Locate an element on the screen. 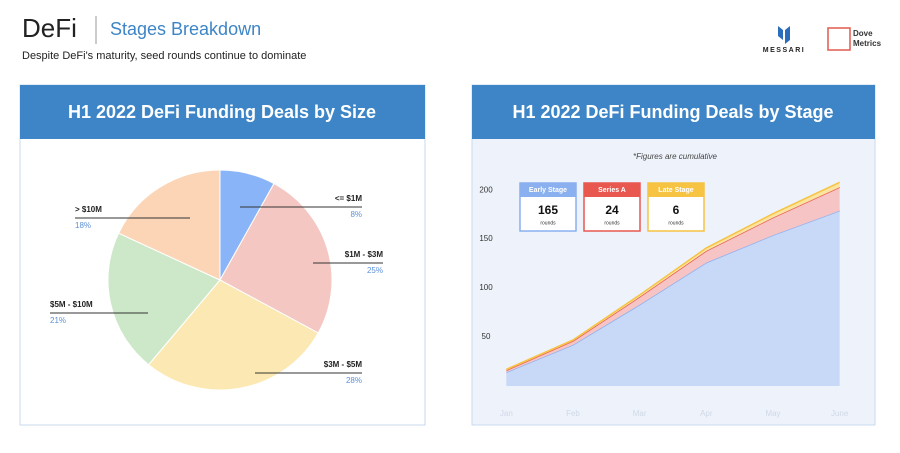 The height and width of the screenshot is (453, 900). y-tick-label: 200 is located at coordinates (486, 189).